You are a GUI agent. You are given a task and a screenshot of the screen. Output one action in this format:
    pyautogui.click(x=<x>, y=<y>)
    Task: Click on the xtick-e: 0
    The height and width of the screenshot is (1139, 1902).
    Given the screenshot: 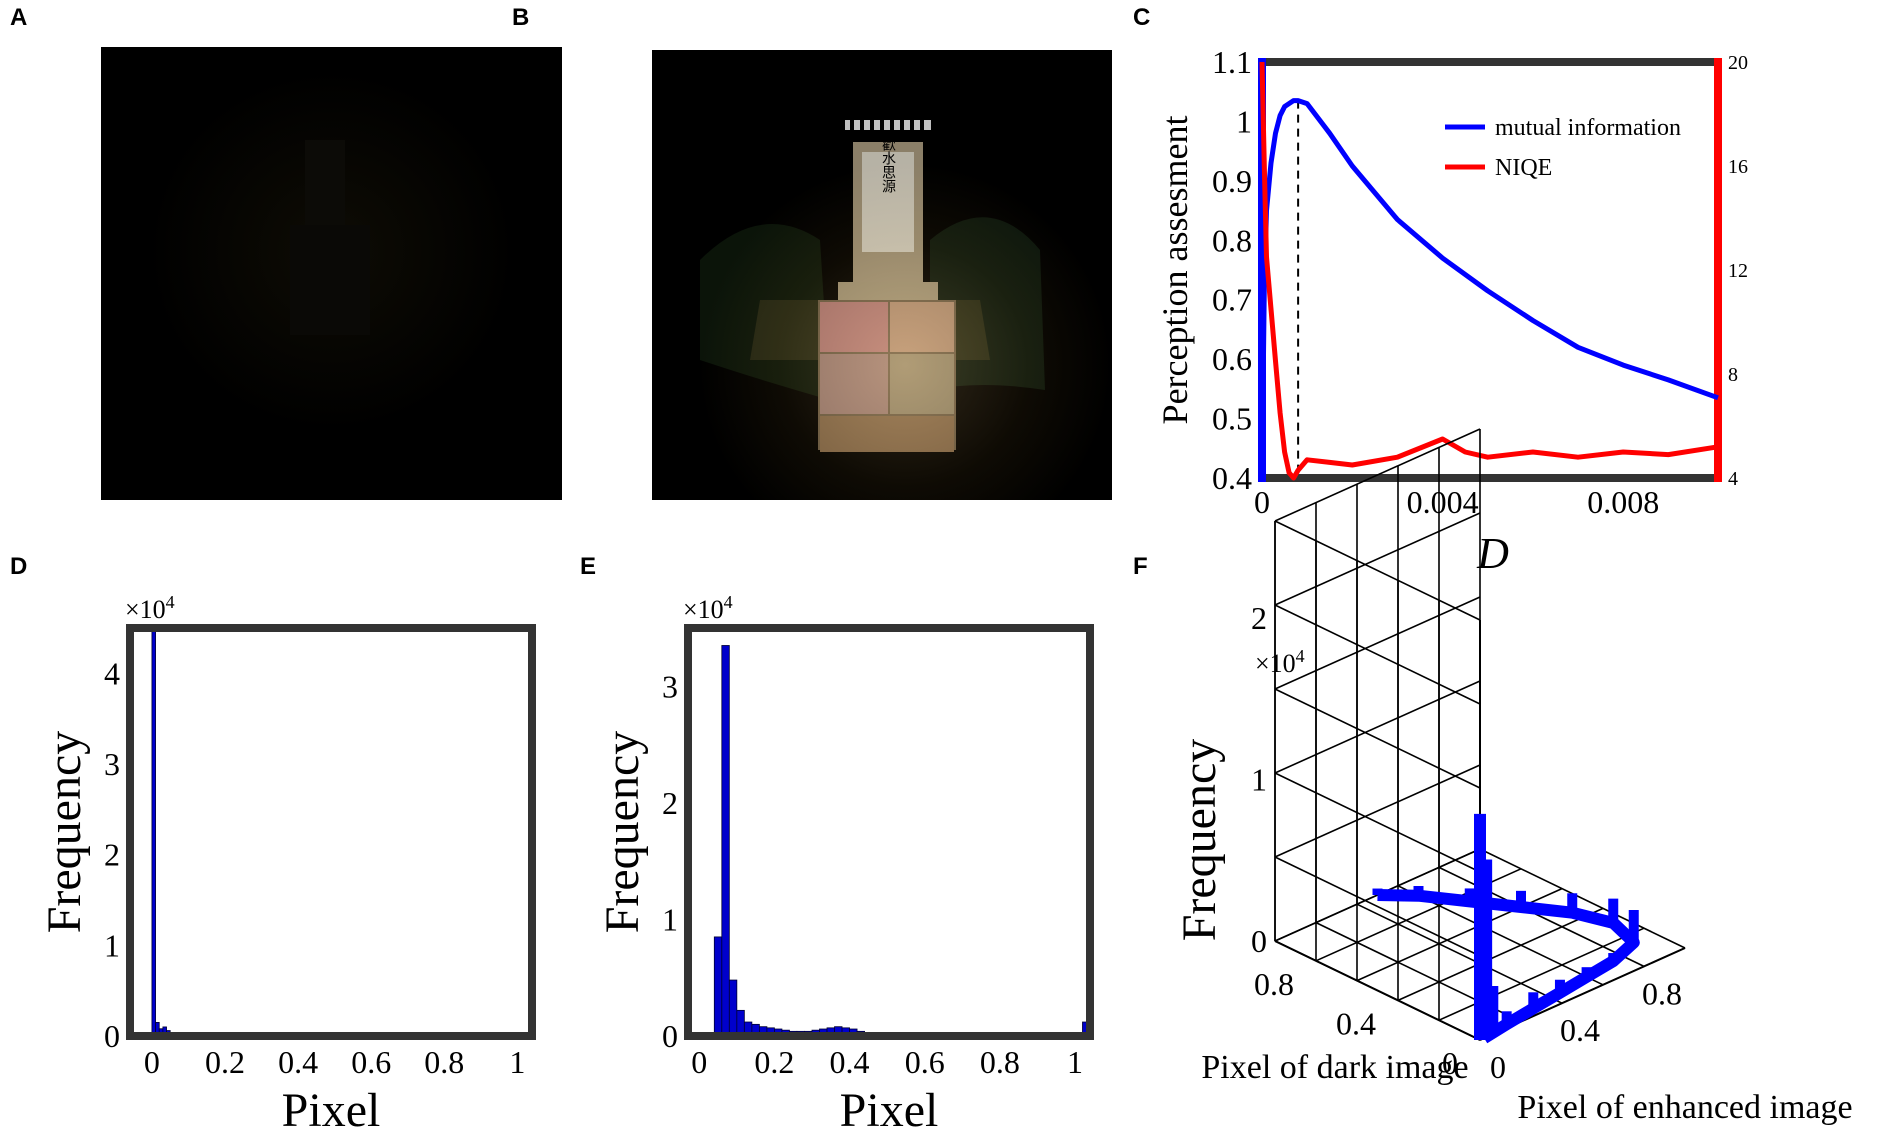 What is the action you would take?
    pyautogui.click(x=699, y=1062)
    